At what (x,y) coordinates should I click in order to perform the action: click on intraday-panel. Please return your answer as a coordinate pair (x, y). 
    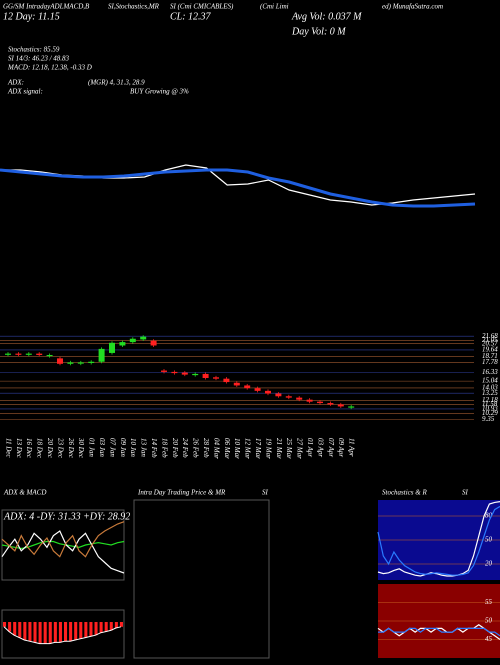
    Looking at the image, I should click on (201, 579).